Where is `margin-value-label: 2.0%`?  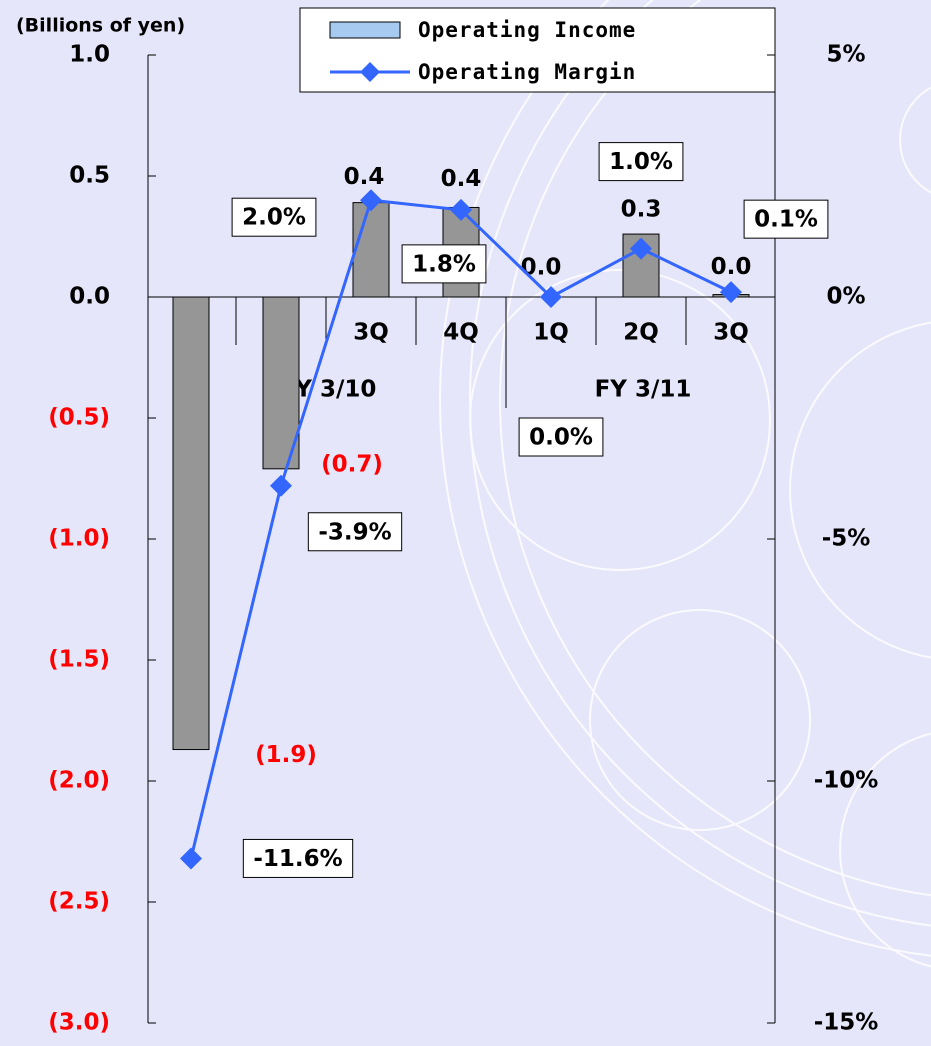 margin-value-label: 2.0% is located at coordinates (274, 218).